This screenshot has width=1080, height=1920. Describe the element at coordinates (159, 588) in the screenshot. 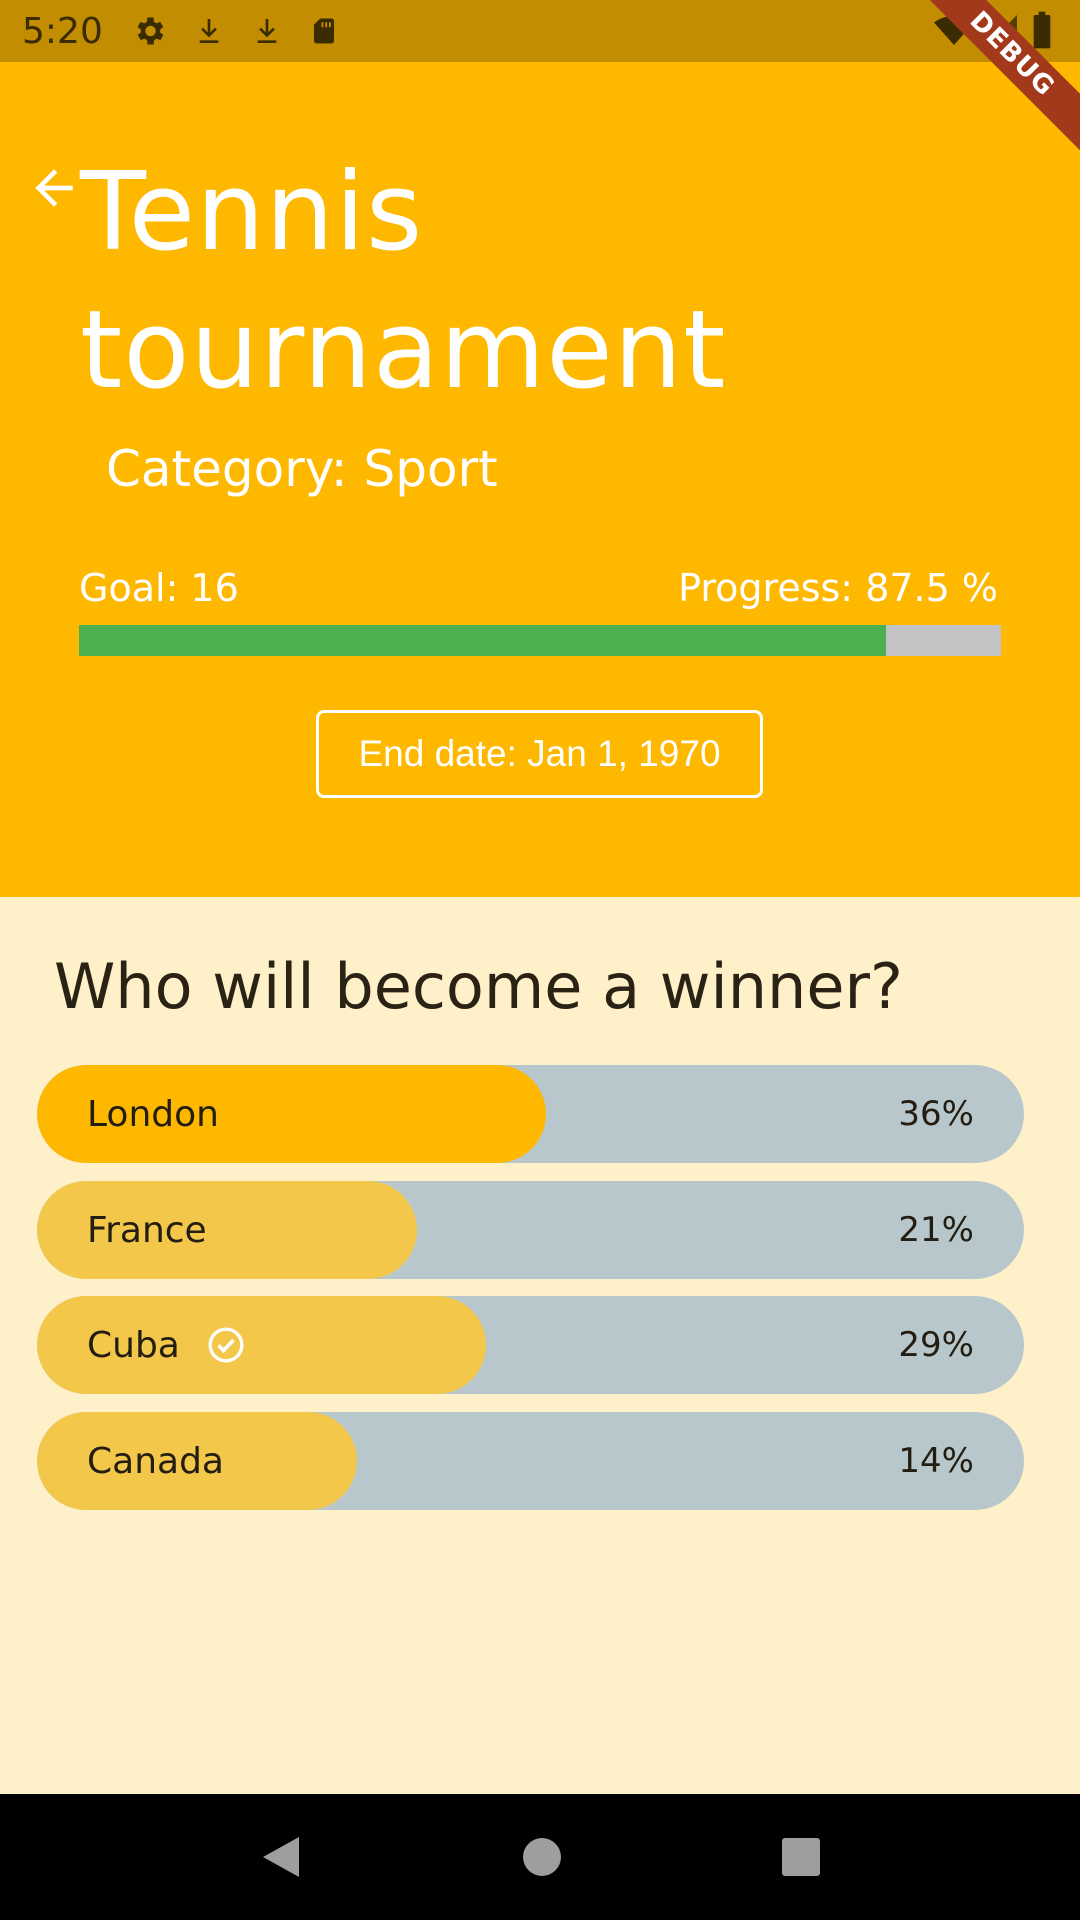

I see `goal-label: Goal: 16` at that location.